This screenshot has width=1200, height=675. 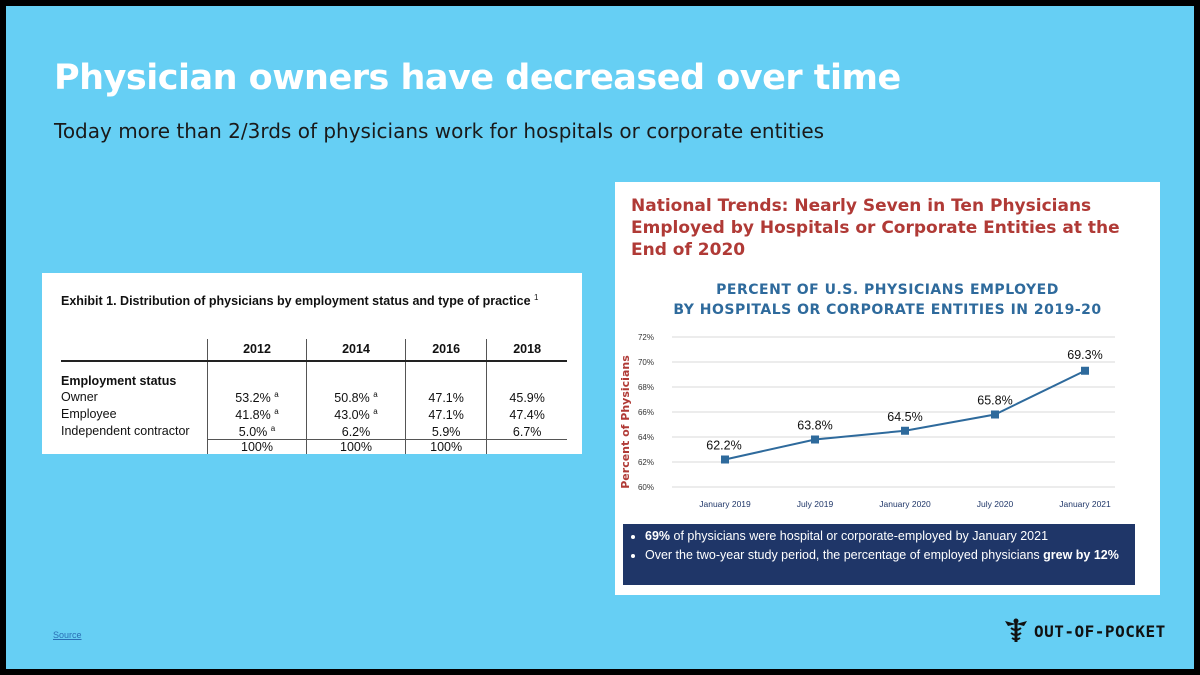 I want to click on row-label: Independent contractor, so click(x=125, y=431).